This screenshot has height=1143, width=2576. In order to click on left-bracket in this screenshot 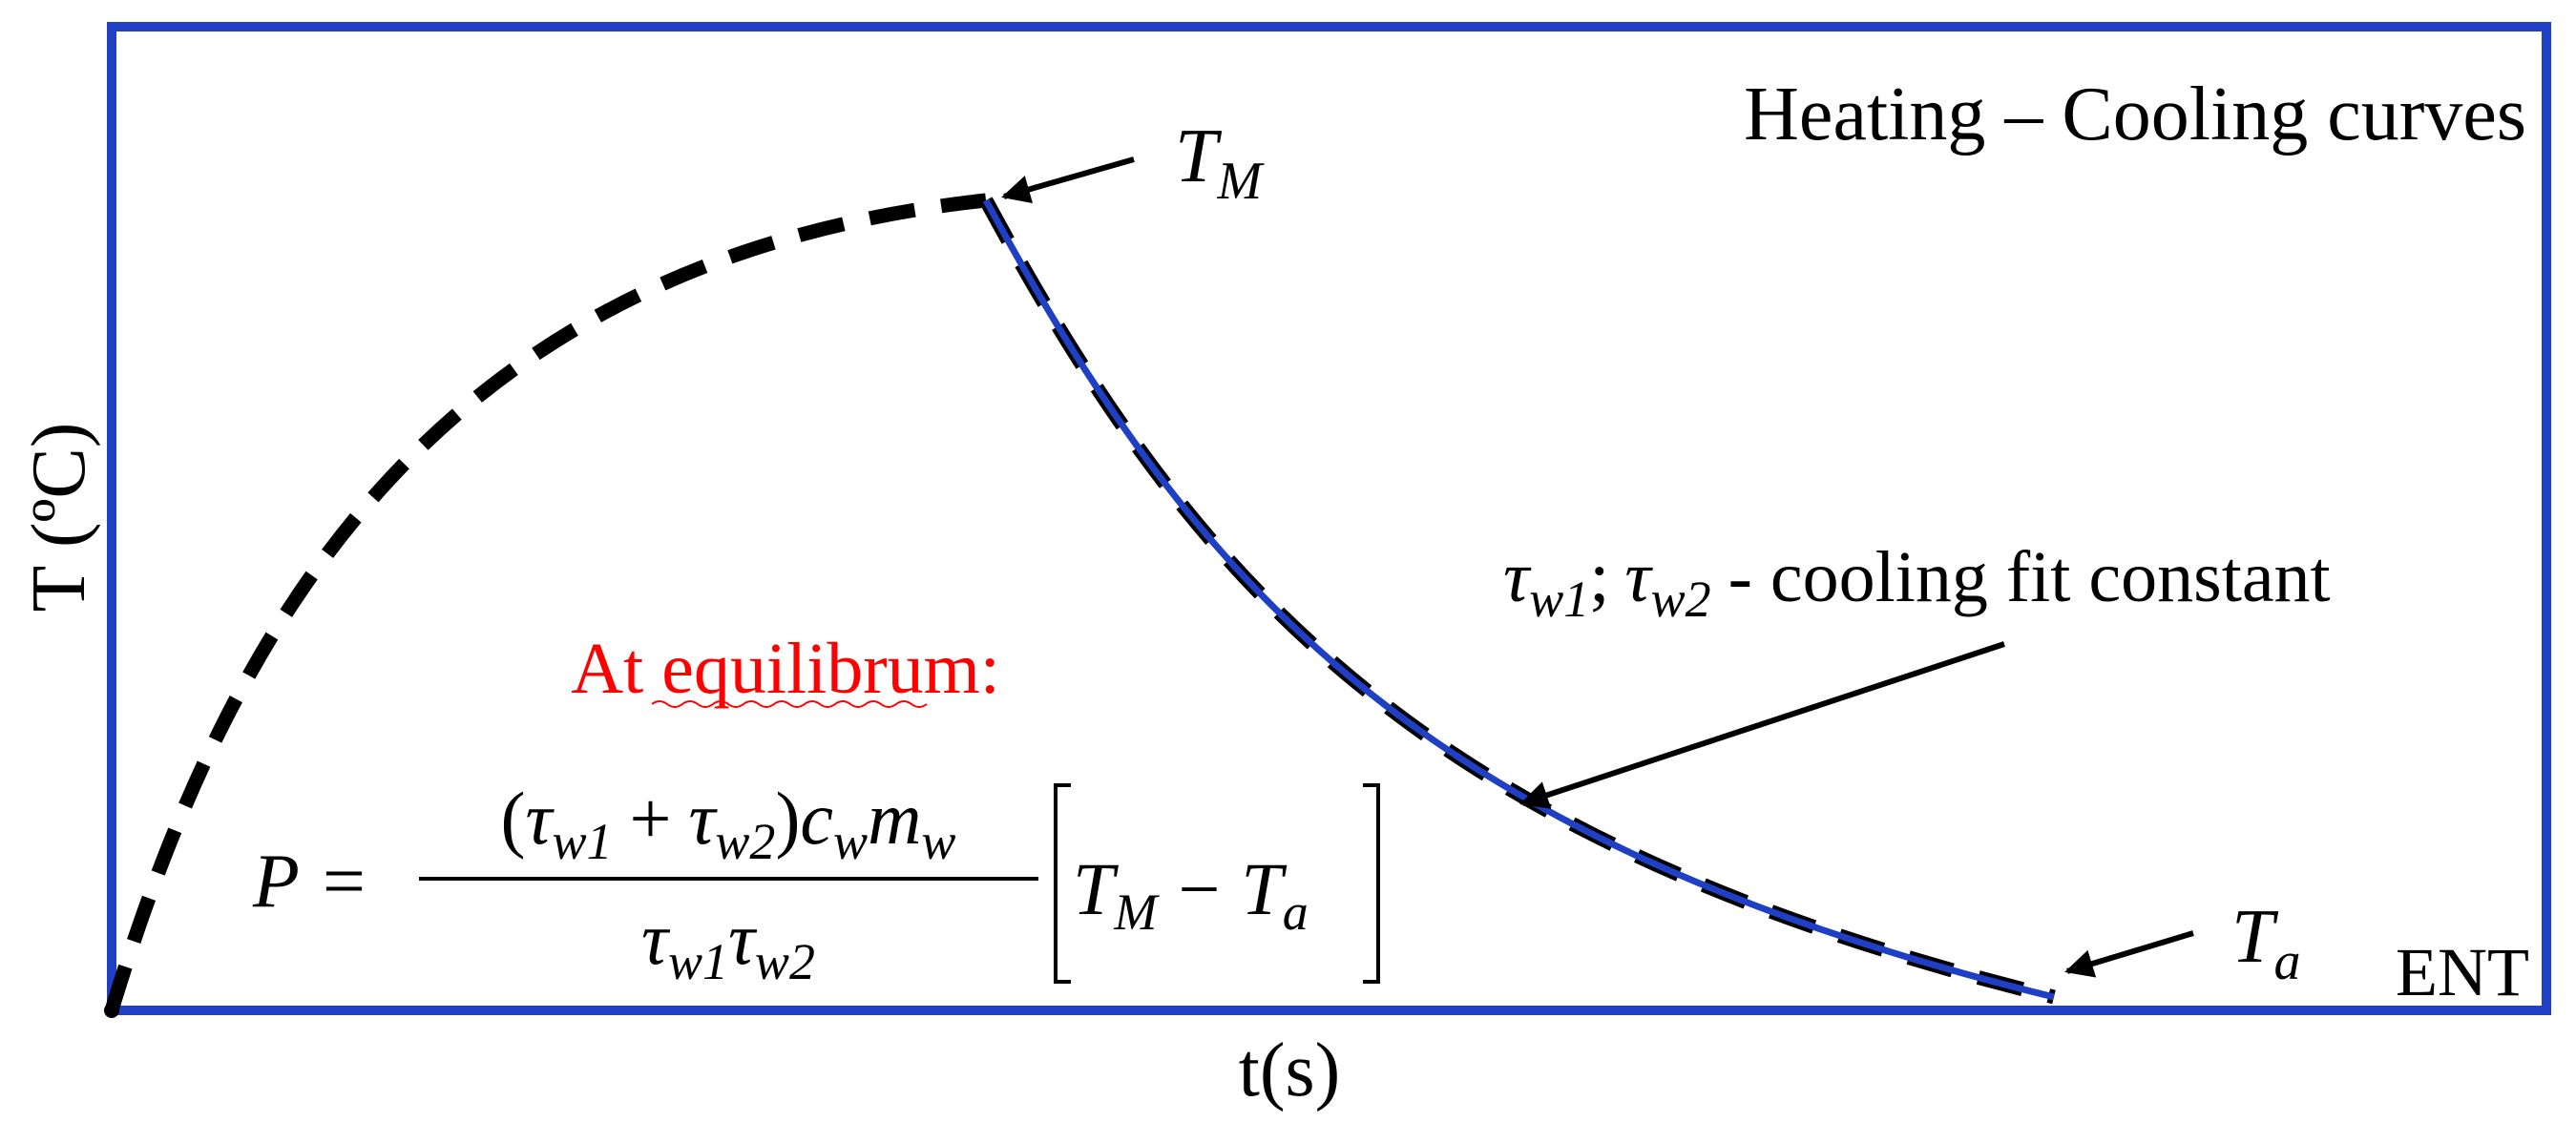, I will do `click(1062, 883)`.